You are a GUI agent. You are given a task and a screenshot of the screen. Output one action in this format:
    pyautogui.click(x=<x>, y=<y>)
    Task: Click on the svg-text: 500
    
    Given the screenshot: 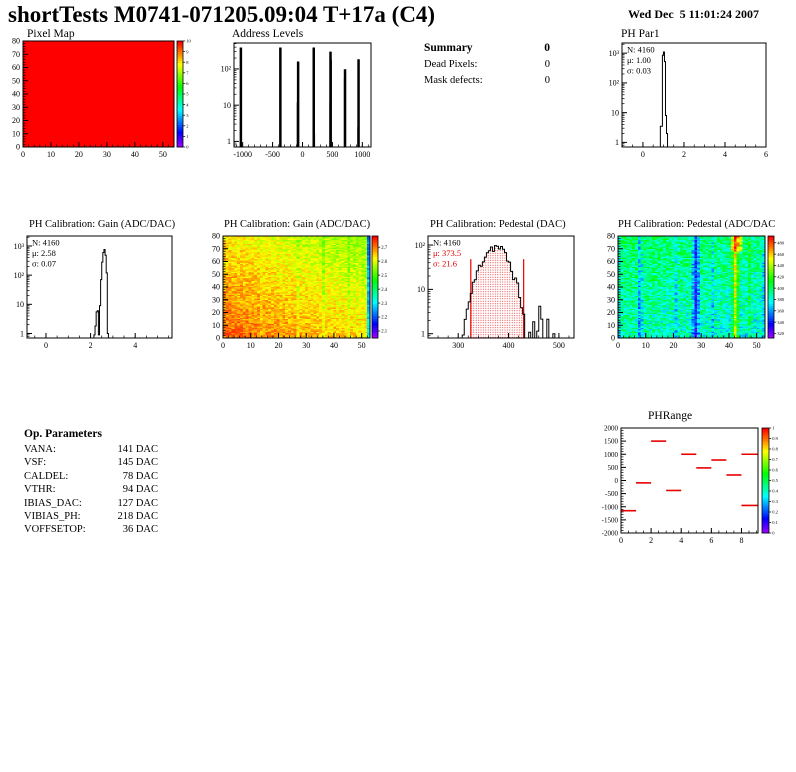 What is the action you would take?
    pyautogui.click(x=559, y=345)
    